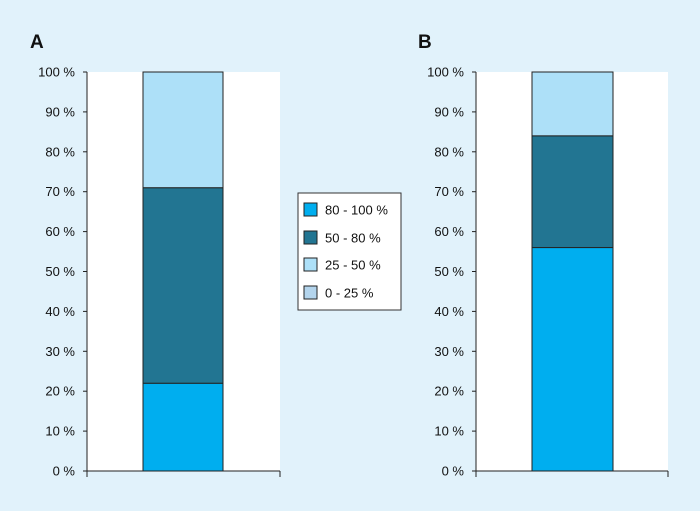  What do you see at coordinates (425, 42) in the screenshot?
I see `panel-label: B` at bounding box center [425, 42].